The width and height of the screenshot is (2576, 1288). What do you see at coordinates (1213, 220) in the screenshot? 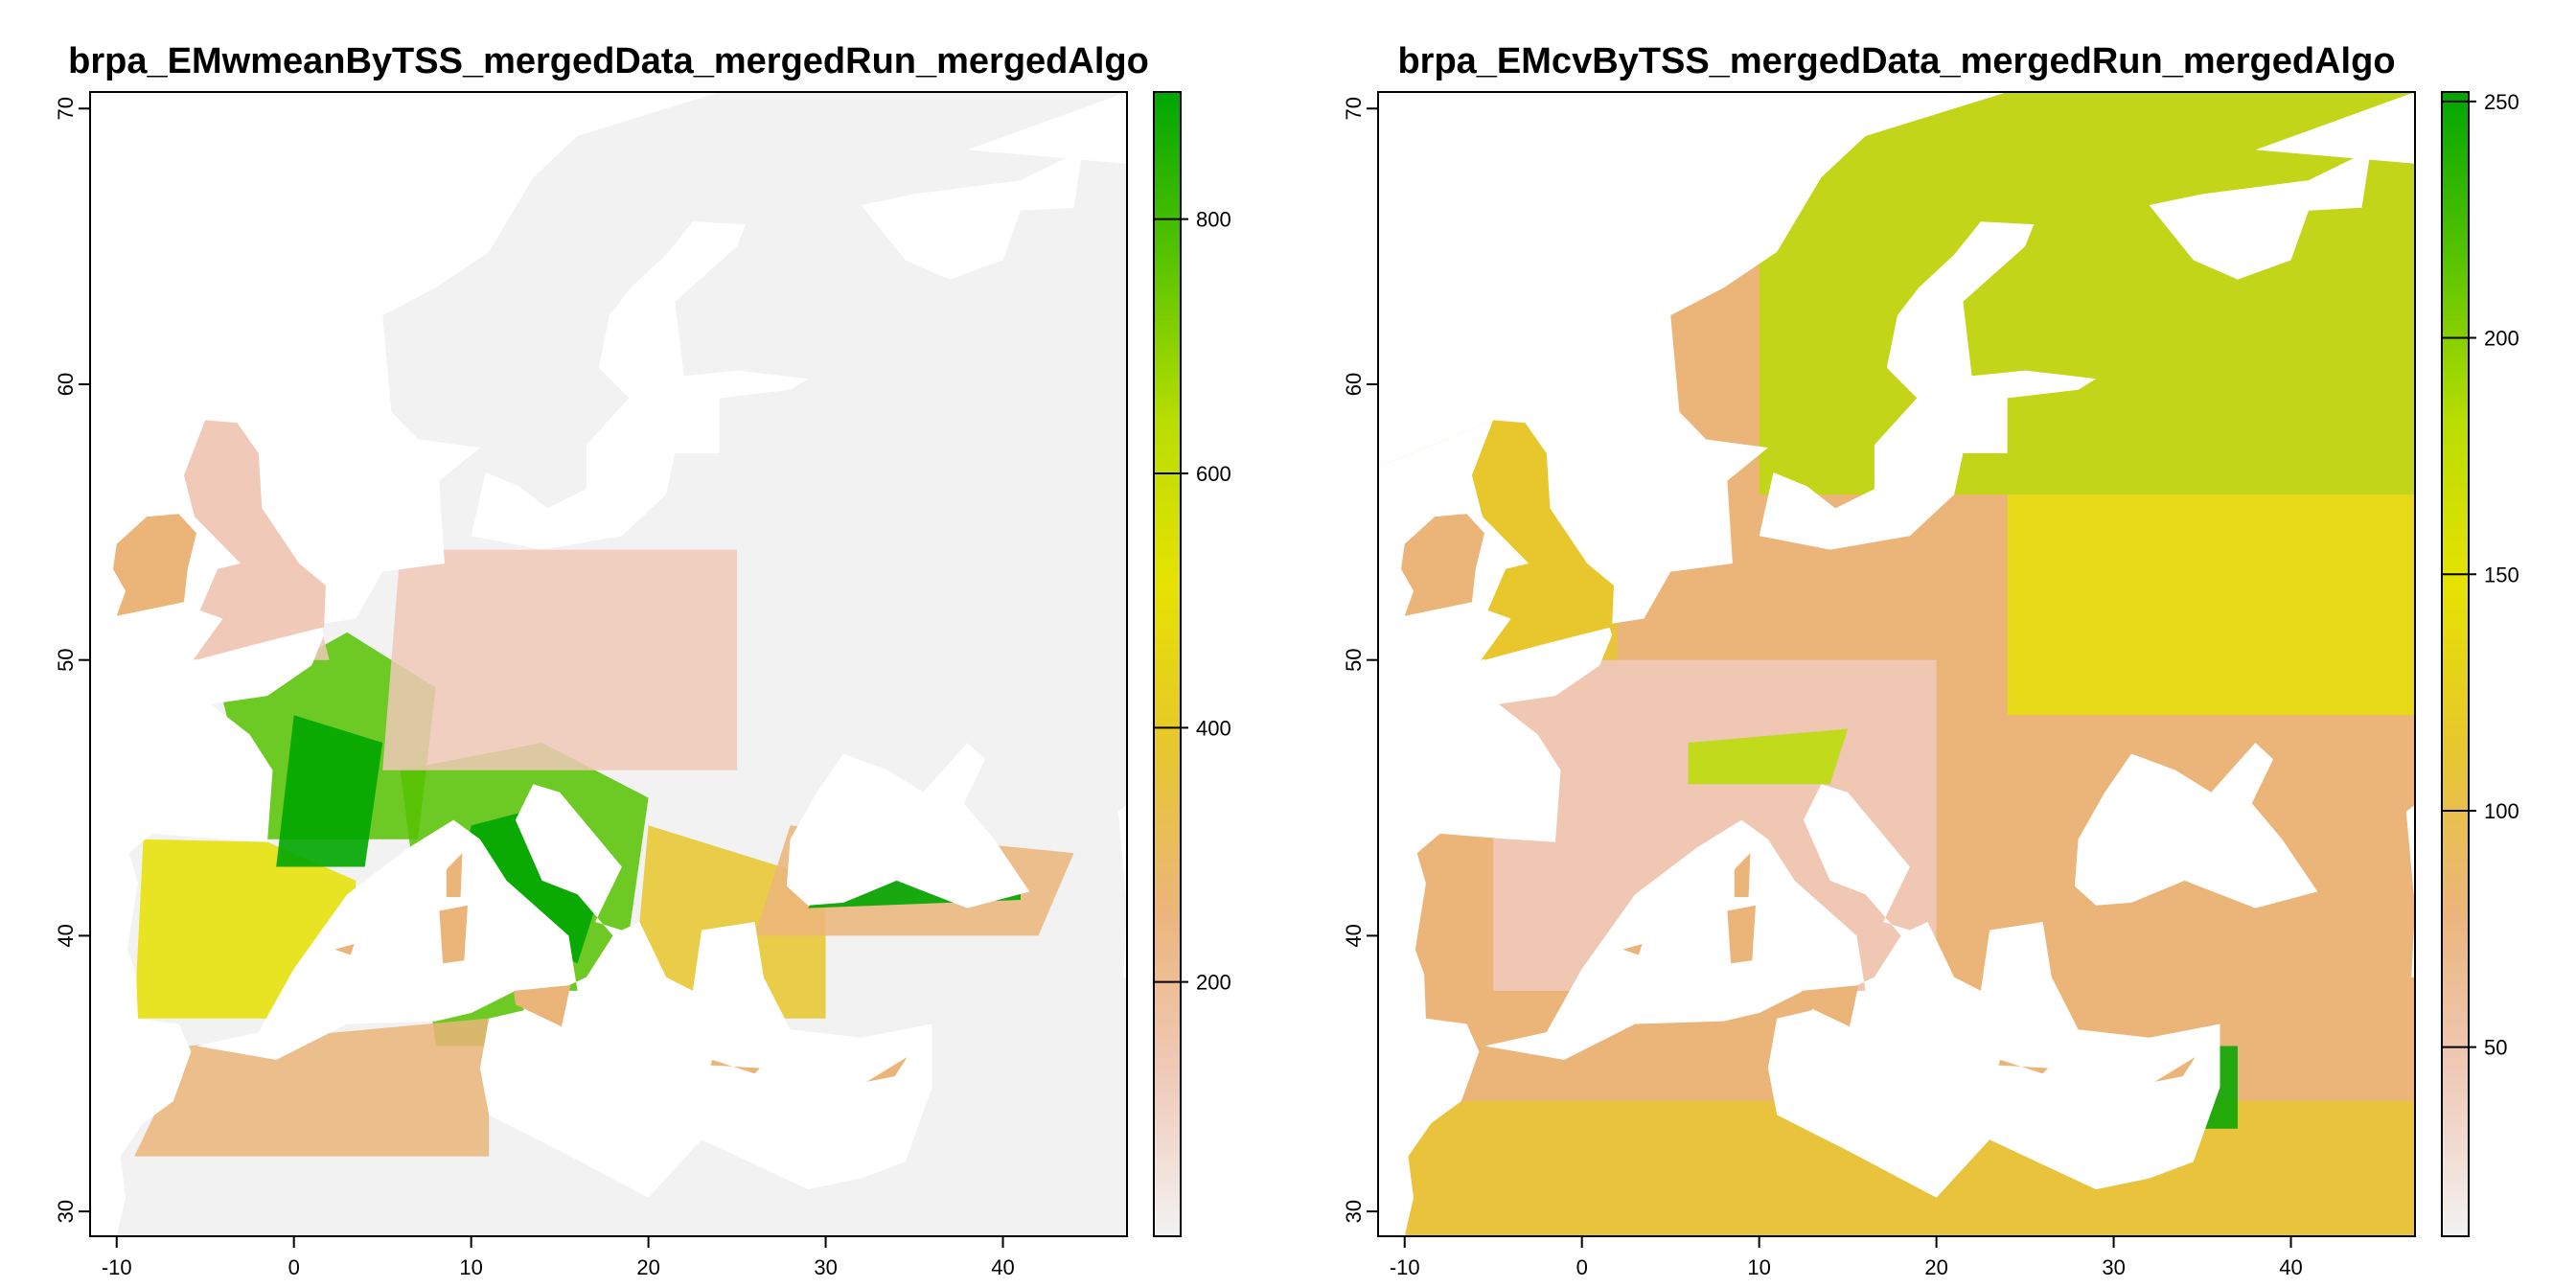
I see `legend-tick-label: 800` at bounding box center [1213, 220].